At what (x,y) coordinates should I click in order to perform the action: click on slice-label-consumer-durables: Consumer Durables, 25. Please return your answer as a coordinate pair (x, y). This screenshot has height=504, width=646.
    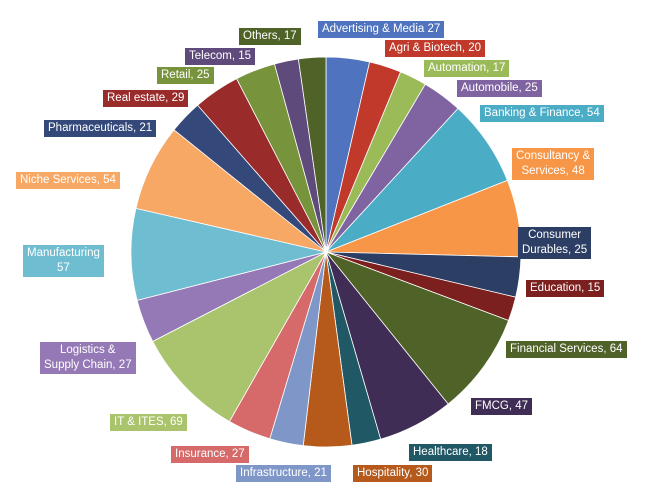
    Looking at the image, I should click on (555, 243).